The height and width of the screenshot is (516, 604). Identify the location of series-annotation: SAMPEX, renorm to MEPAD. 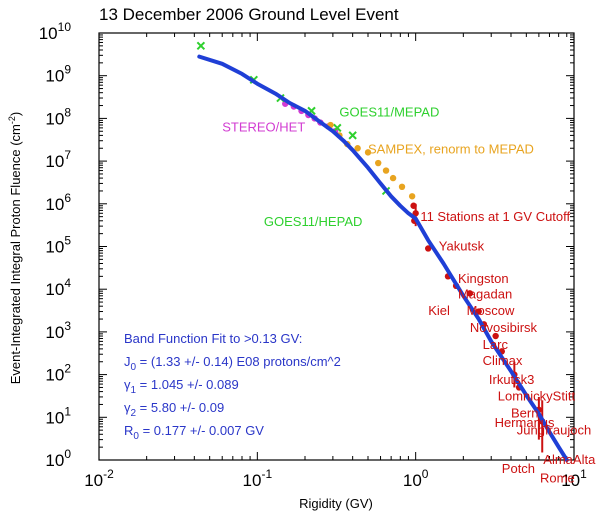
(451, 149).